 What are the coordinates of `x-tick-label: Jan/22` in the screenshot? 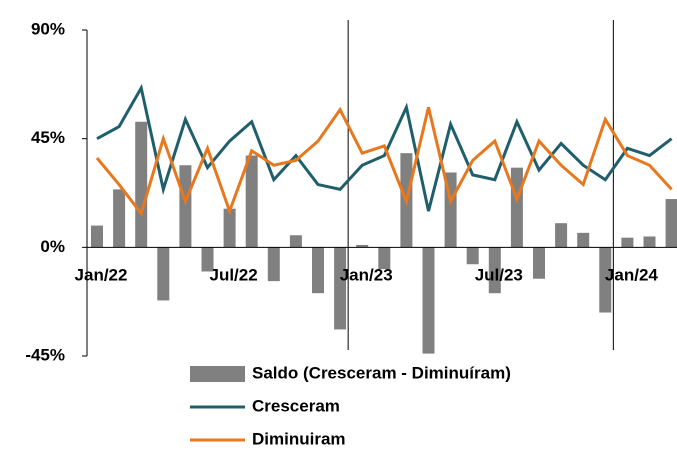 It's located at (101, 274).